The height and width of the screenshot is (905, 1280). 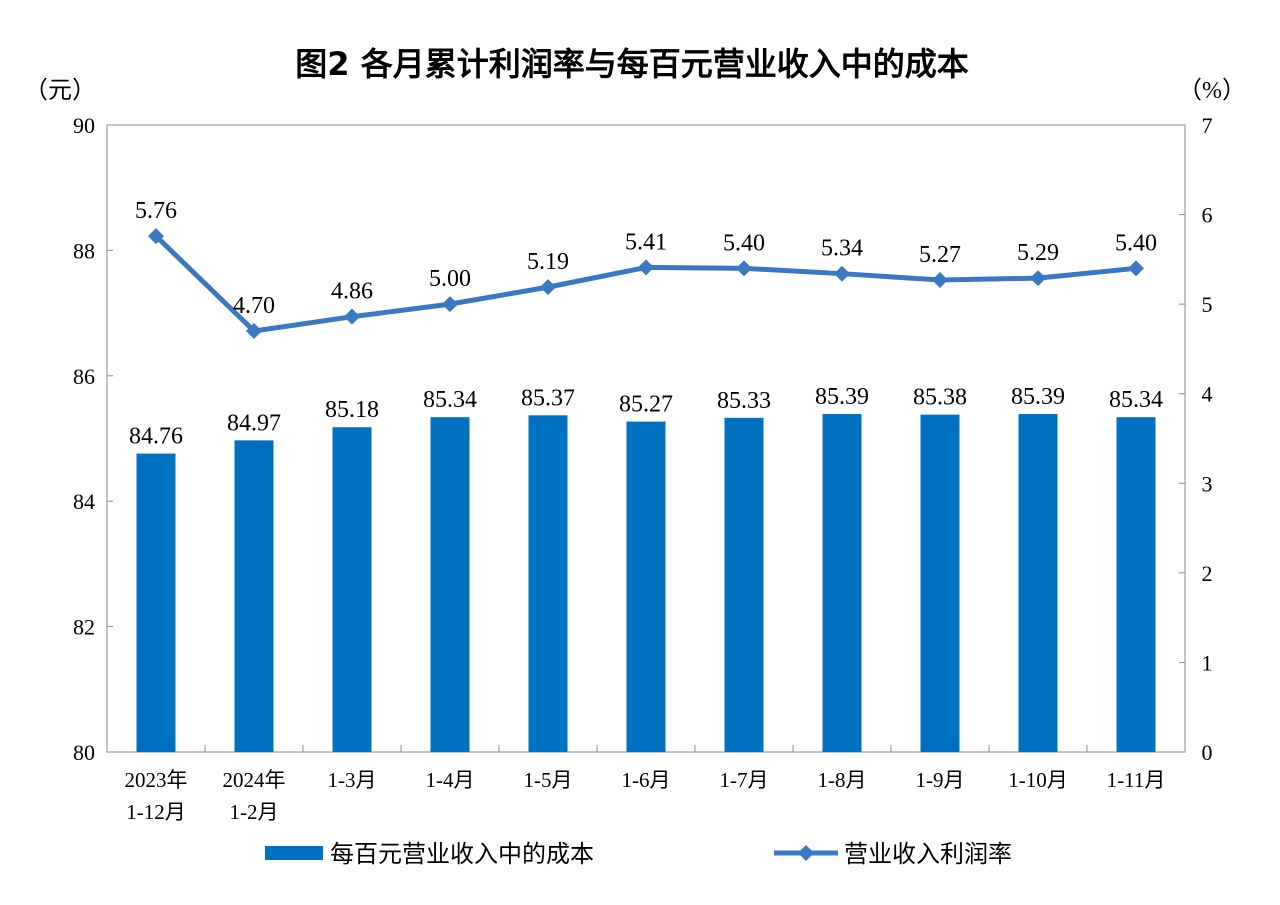 What do you see at coordinates (450, 780) in the screenshot?
I see `x-axis-category-label: 1-4月` at bounding box center [450, 780].